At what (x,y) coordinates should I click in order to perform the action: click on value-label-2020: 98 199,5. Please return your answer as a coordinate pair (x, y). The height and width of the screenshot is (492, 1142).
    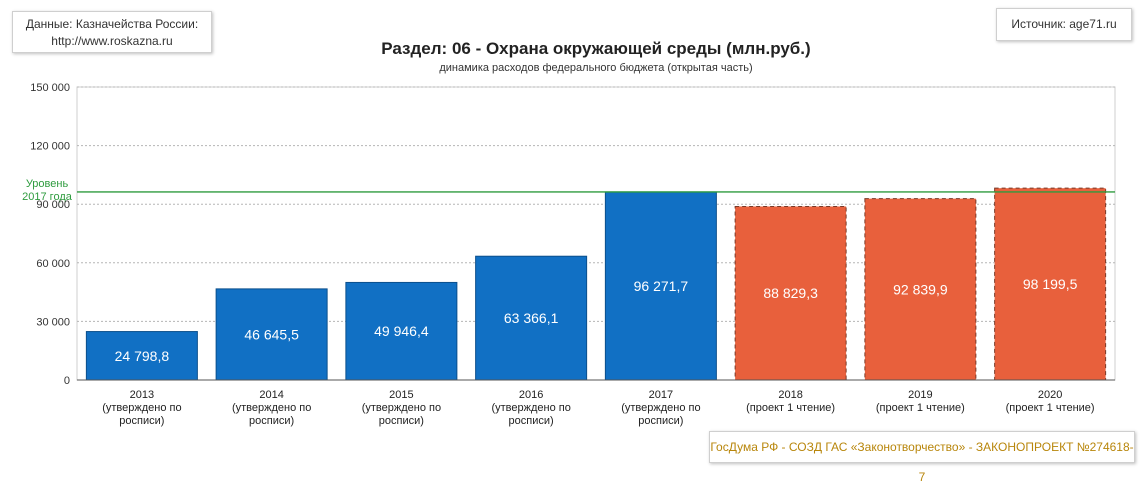
    Looking at the image, I should click on (1050, 284).